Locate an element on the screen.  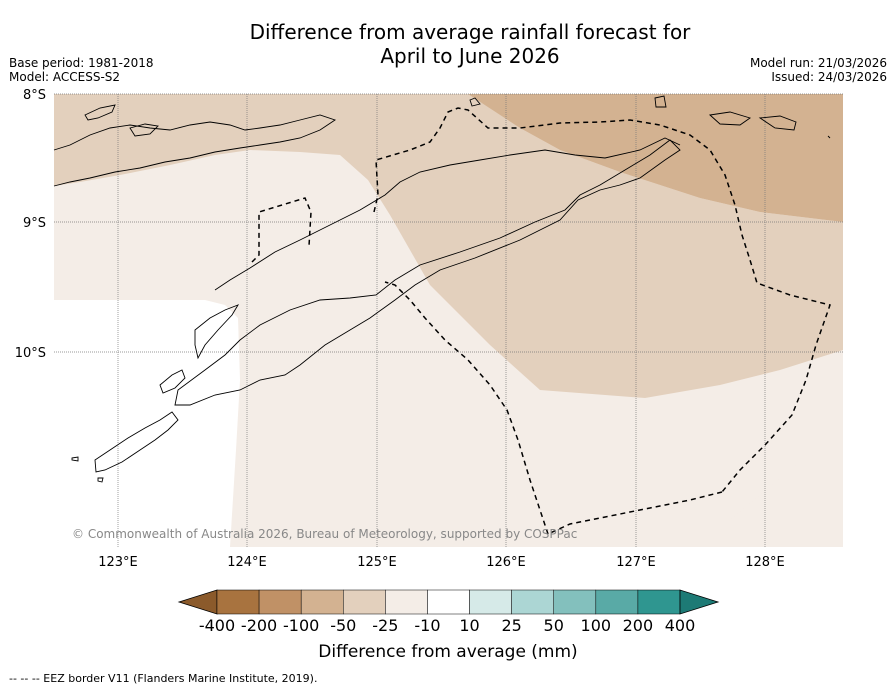
colorbar-tick-label: 25 is located at coordinates (511, 625).